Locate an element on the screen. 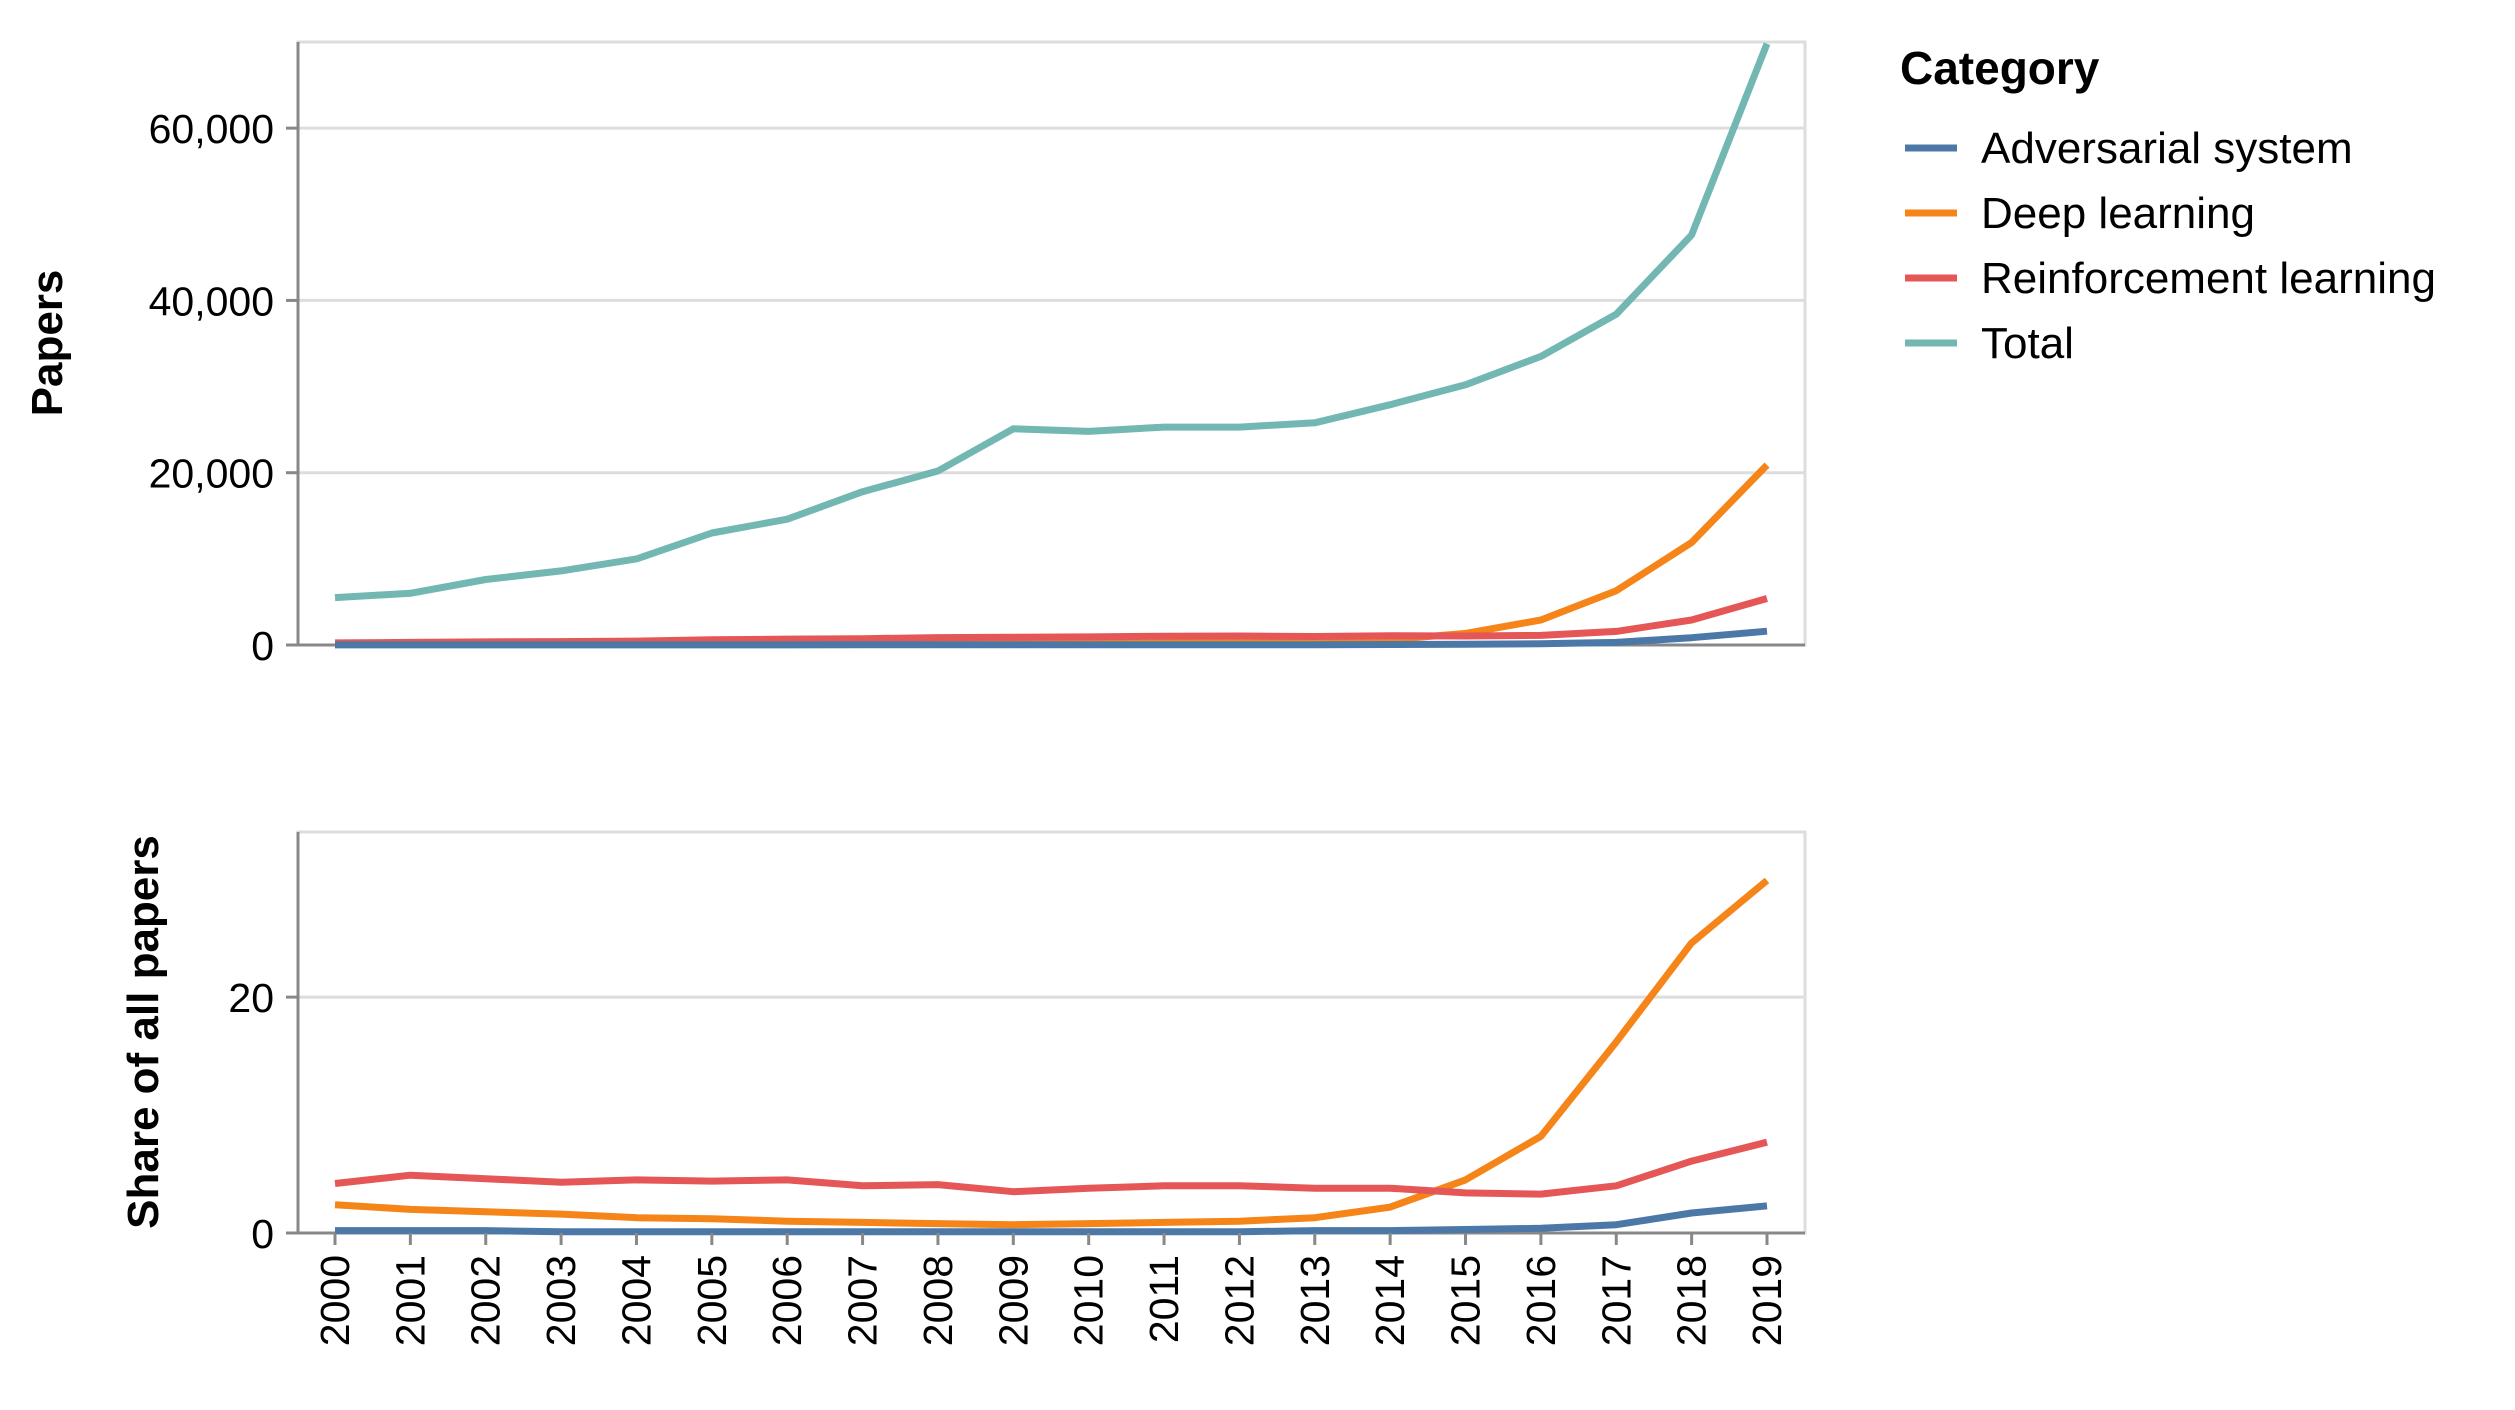  y-tick-label: 60,000 is located at coordinates (211, 129).